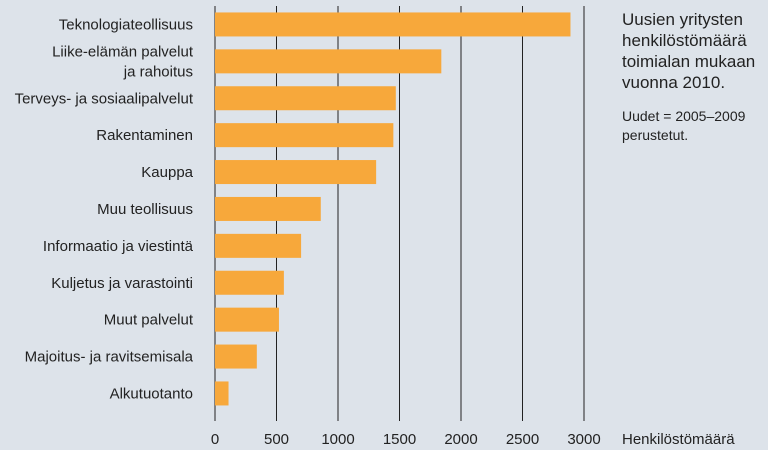  I want to click on x-tick-label: 3000, so click(583, 439).